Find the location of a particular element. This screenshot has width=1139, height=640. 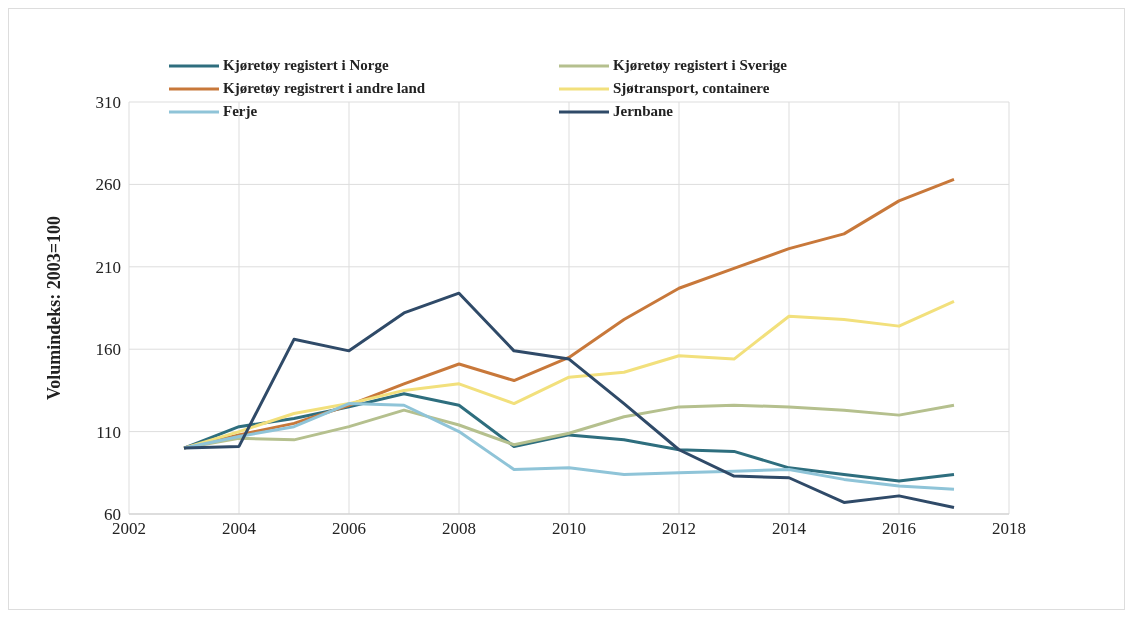

x-tick-label: 2018 is located at coordinates (1009, 529).